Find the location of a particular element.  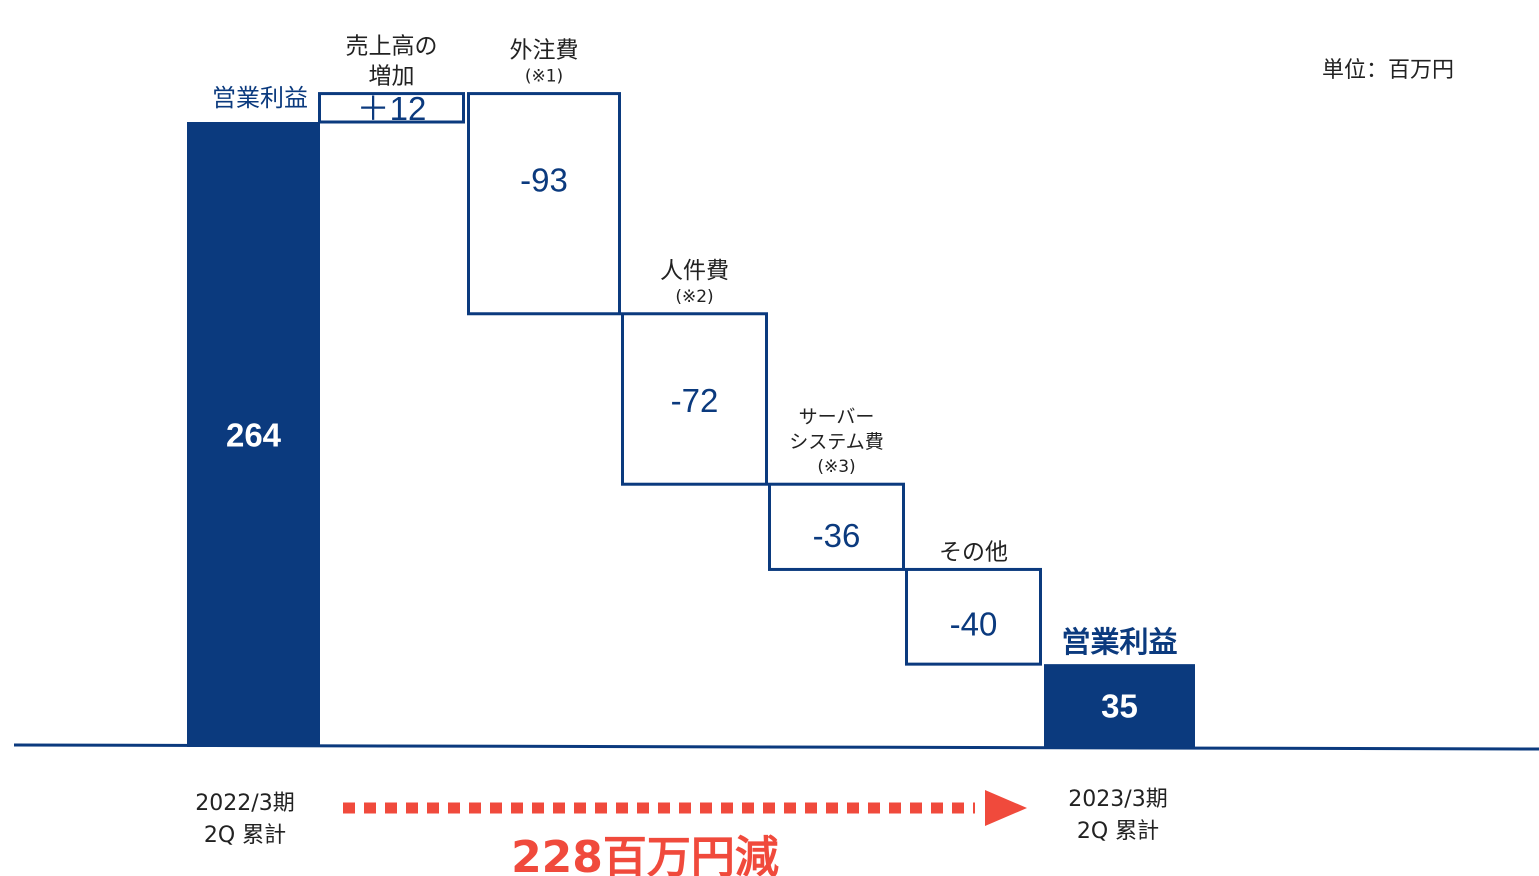

unit-label: 単位：百万円 is located at coordinates (1388, 70).